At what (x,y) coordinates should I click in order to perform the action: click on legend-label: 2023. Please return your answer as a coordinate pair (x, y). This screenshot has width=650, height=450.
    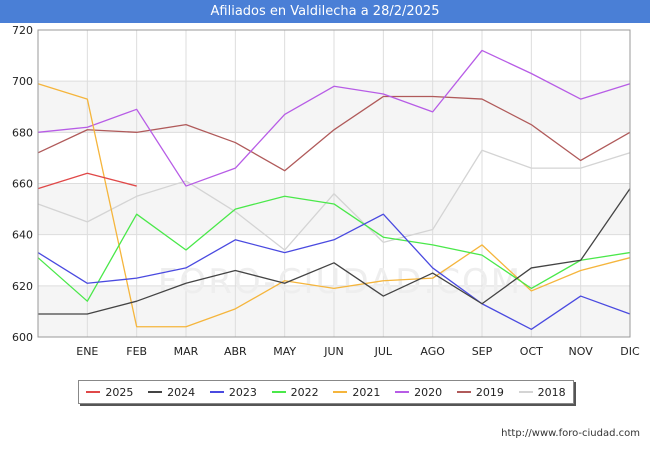
    Looking at the image, I should click on (242, 392).